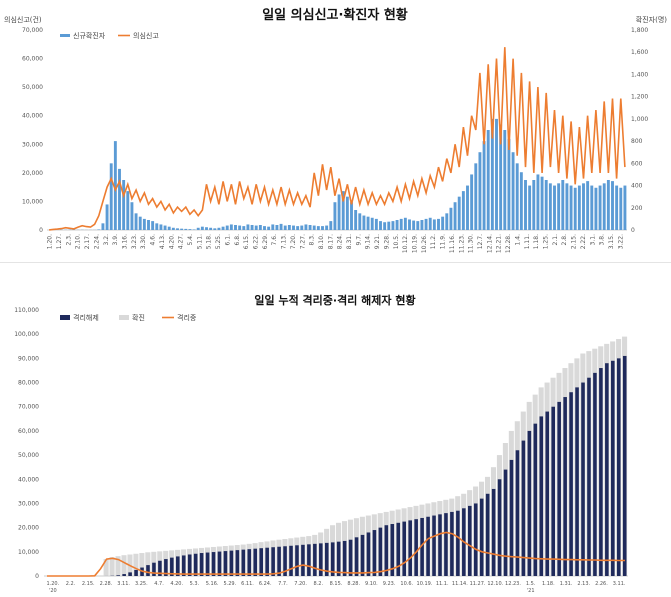 The image size is (671, 597). I want to click on chart-title: 일일 누적 격리중·격리 해제자 현황, so click(334, 300).